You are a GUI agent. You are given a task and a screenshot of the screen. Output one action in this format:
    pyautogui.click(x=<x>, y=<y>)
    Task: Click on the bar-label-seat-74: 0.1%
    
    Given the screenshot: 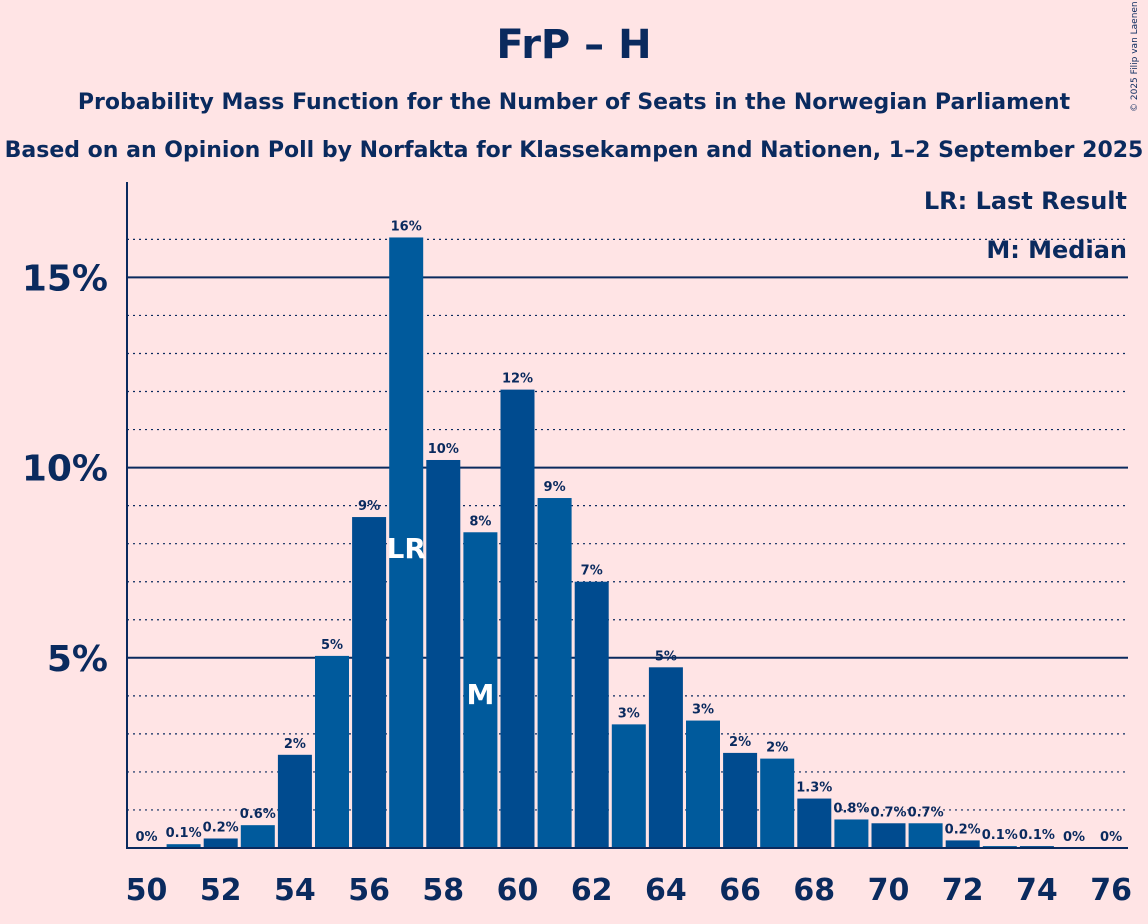 What is the action you would take?
    pyautogui.click(x=1037, y=835)
    